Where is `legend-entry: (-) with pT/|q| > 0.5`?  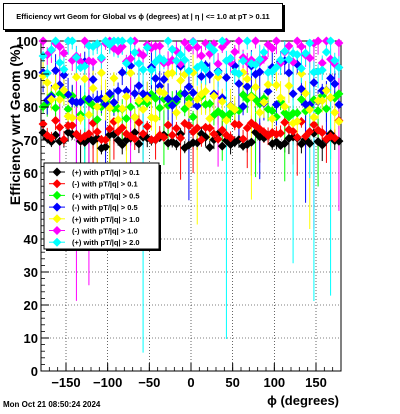 legend-entry: (-) with pT/|q| > 0.5 is located at coordinates (105, 207).